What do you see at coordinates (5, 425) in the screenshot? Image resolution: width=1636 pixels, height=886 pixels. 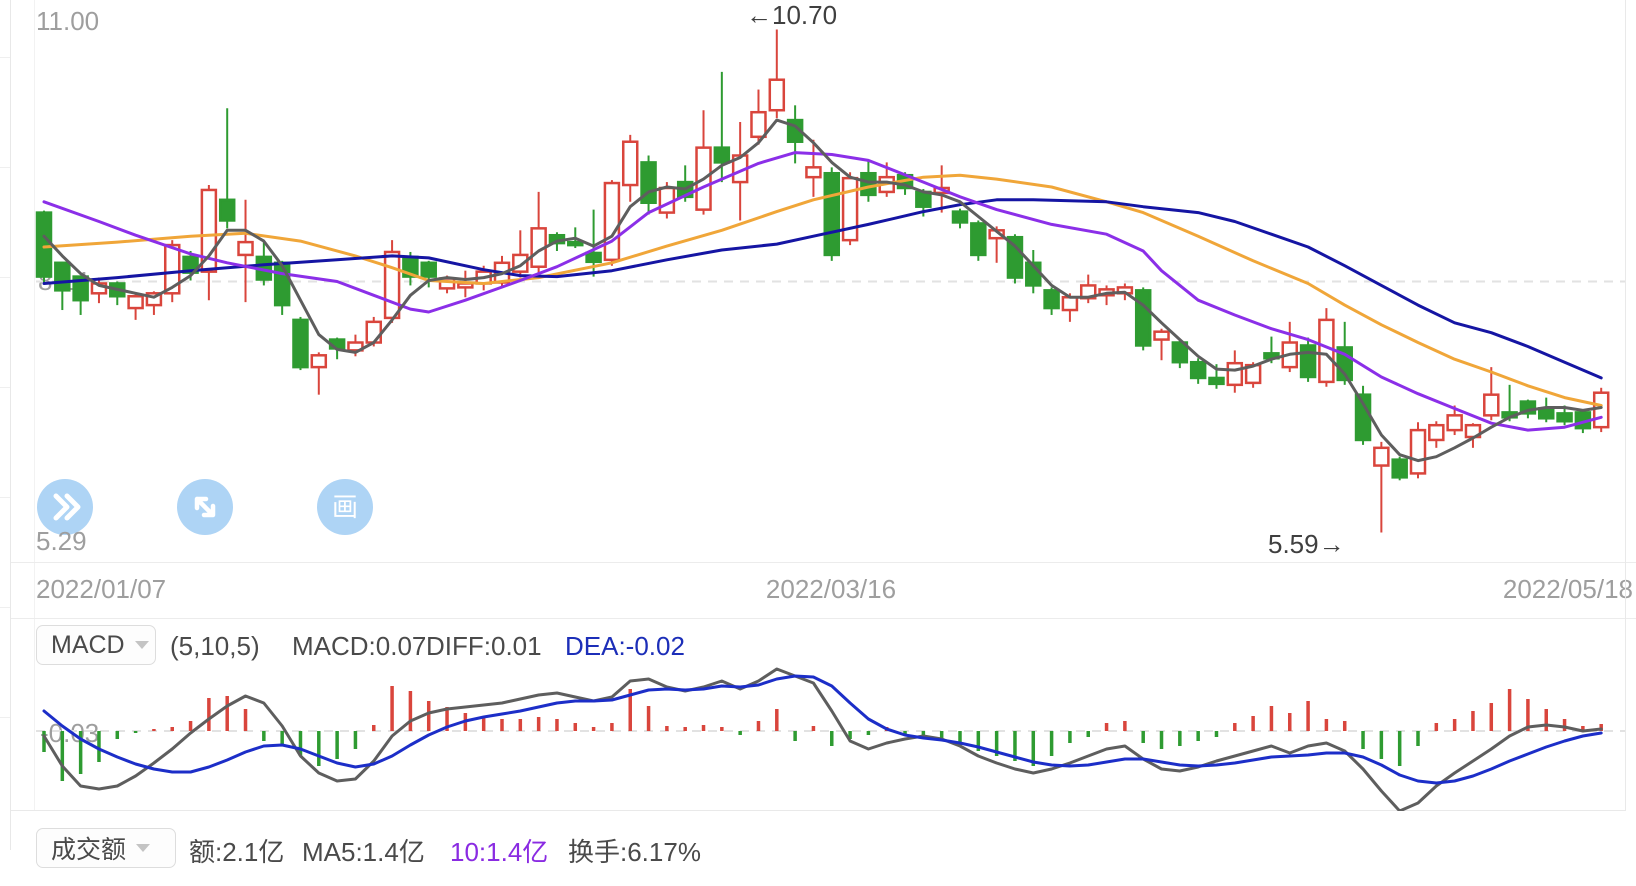 I see `left-axis-strip` at bounding box center [5, 425].